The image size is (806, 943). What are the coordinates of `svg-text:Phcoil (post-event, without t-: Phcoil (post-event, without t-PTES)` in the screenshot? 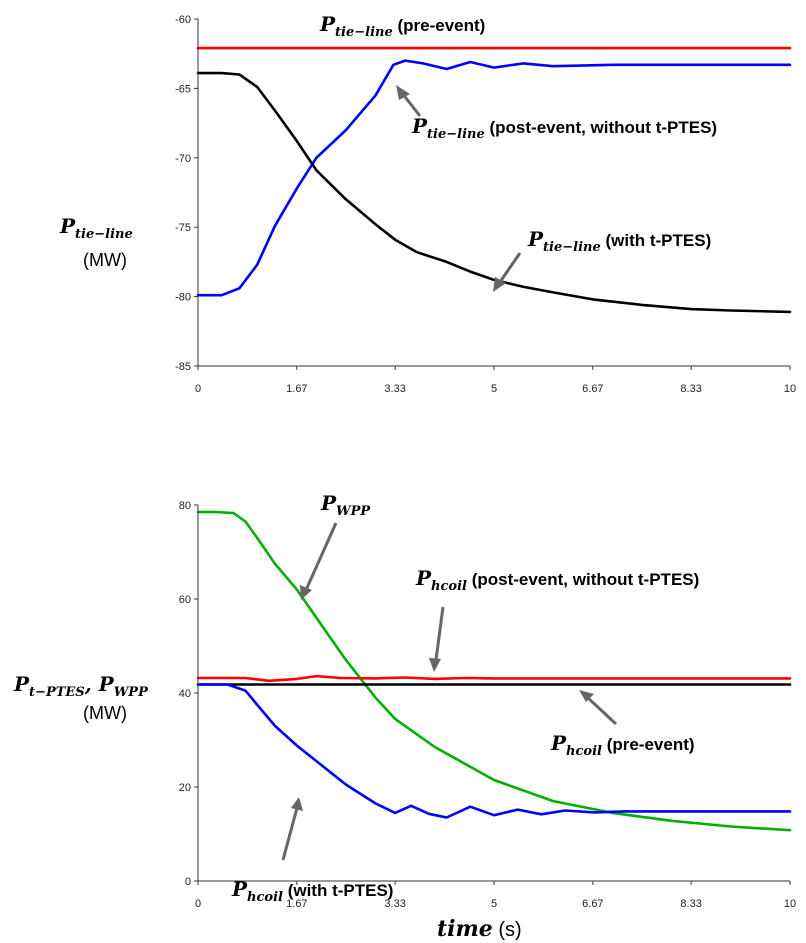 It's located at (557, 580).